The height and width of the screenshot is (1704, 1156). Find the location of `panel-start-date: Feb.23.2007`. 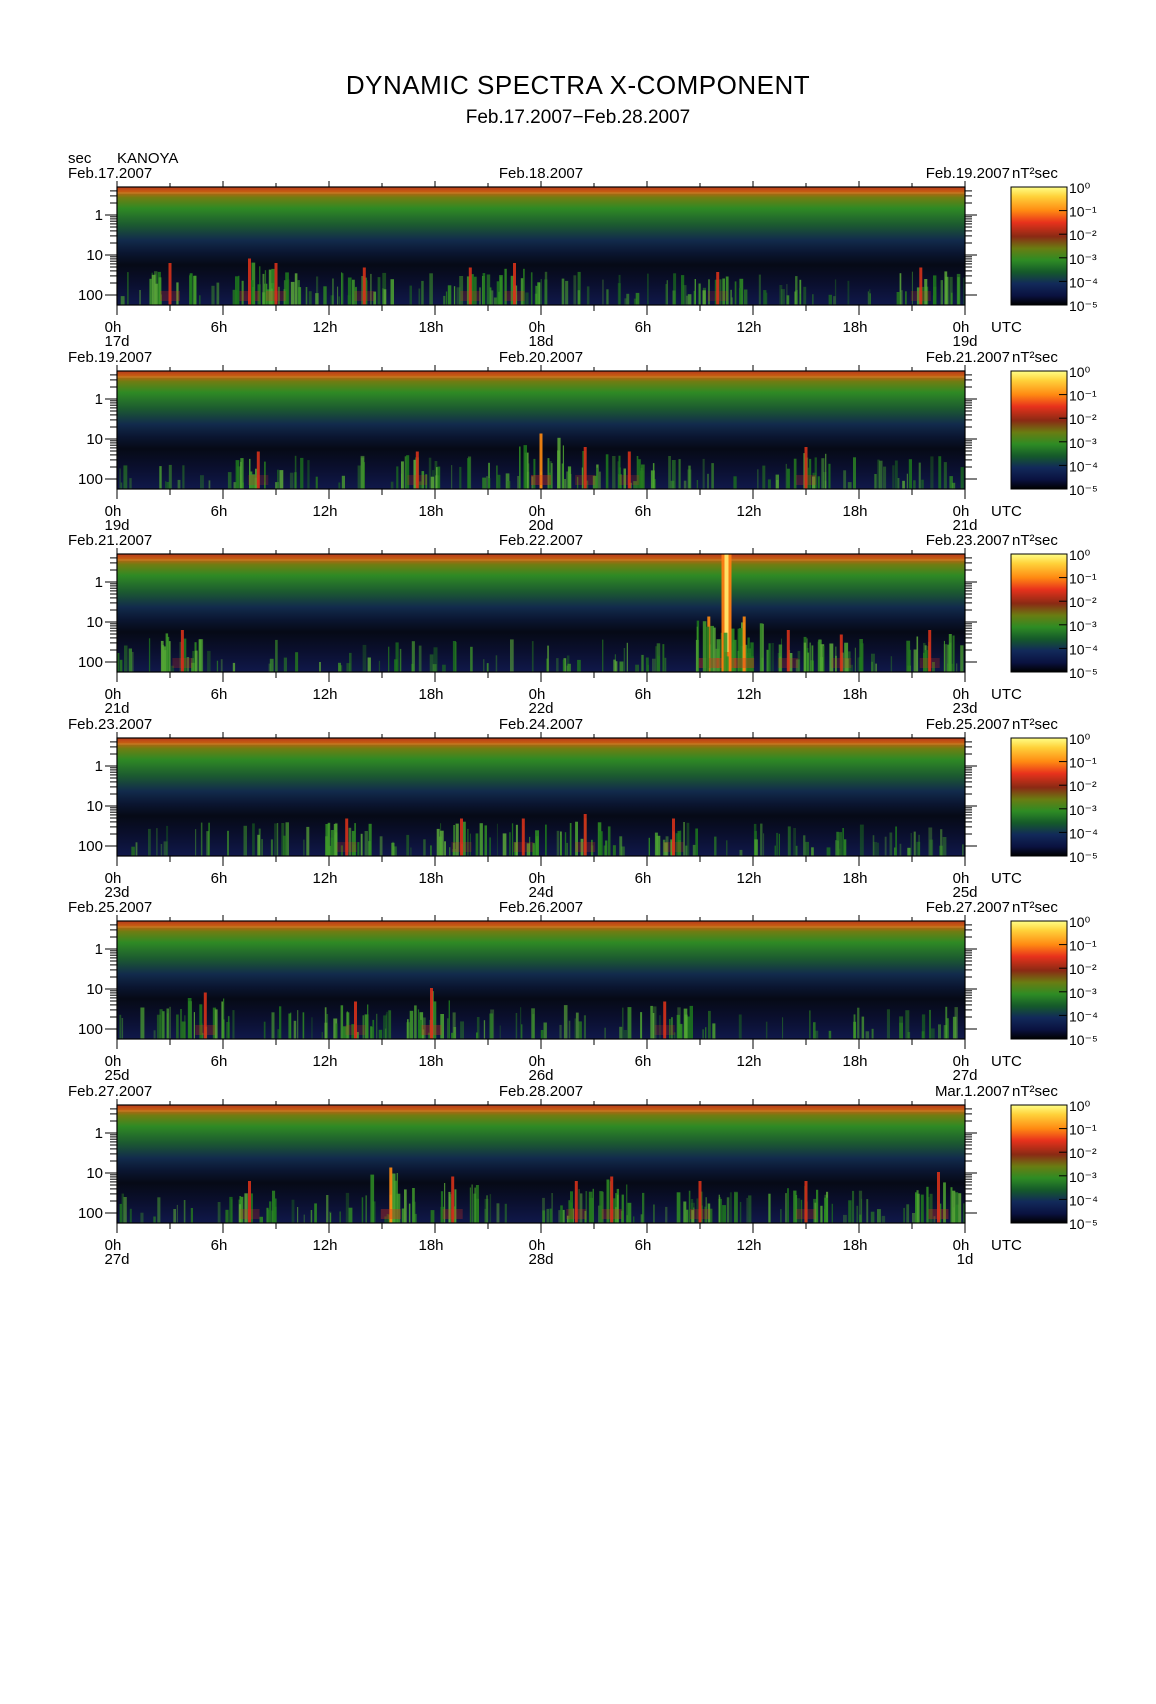

panel-start-date: Feb.23.2007 is located at coordinates (110, 724).